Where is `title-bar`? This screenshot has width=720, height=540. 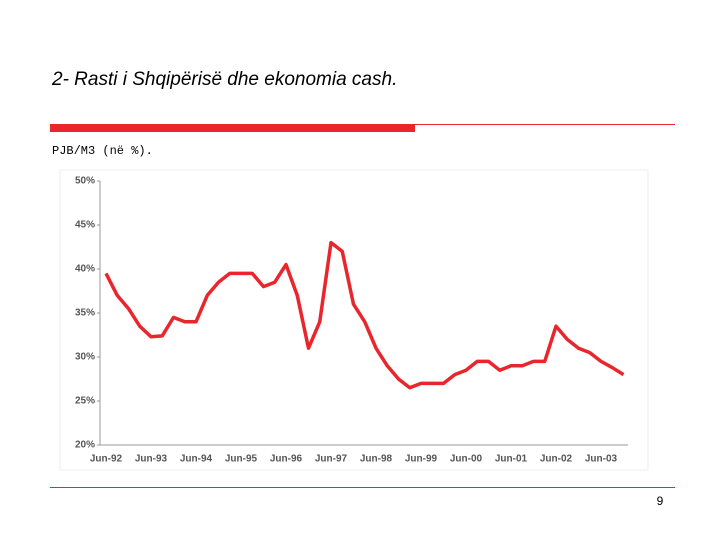
title-bar is located at coordinates (232, 128).